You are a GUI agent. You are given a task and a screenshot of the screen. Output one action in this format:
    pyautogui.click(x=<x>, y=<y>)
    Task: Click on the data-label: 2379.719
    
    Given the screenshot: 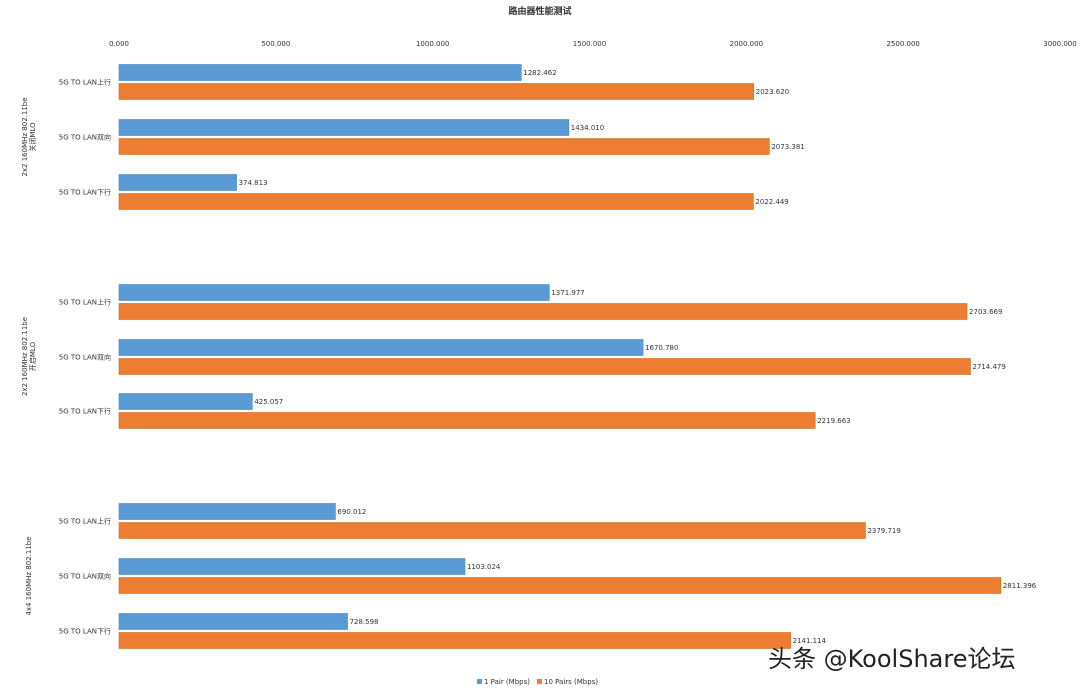 What is the action you would take?
    pyautogui.click(x=883, y=531)
    